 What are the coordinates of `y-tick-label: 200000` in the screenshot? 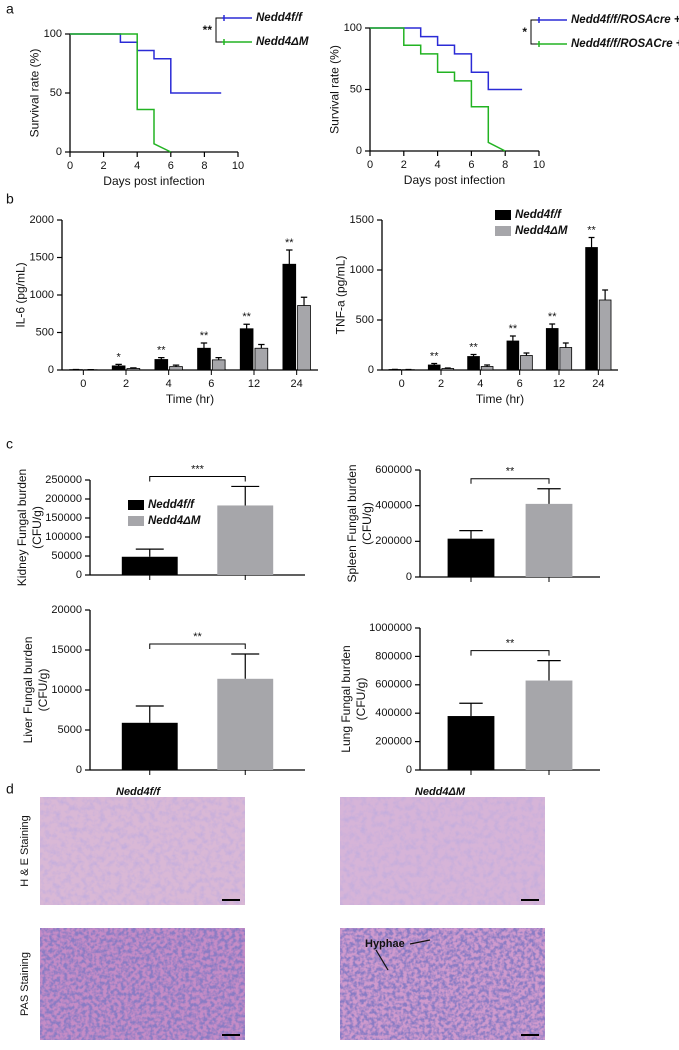 It's located at (393, 541).